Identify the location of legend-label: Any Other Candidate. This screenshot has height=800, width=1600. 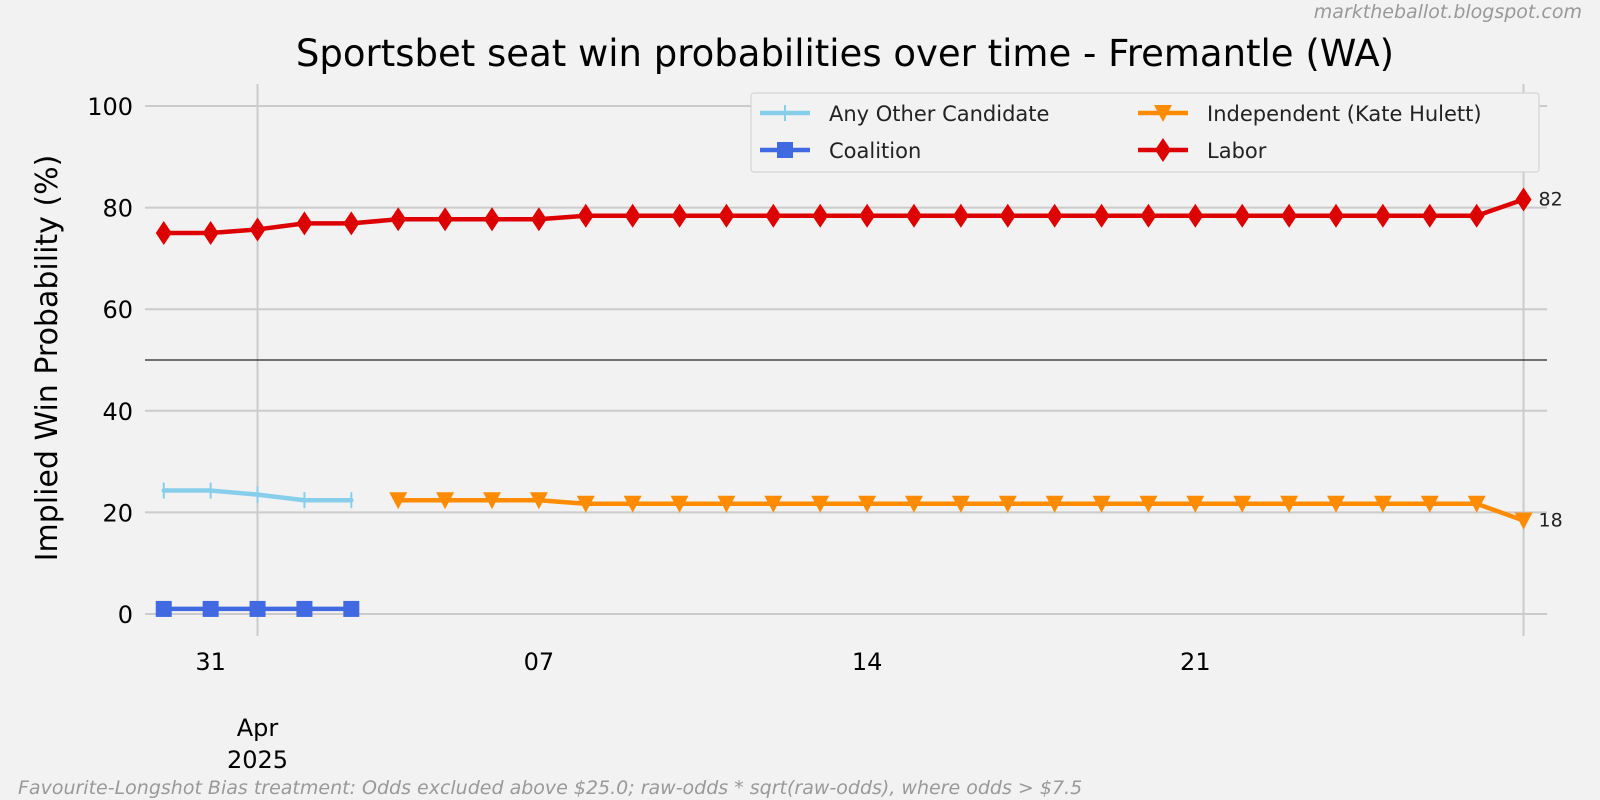
(939, 114).